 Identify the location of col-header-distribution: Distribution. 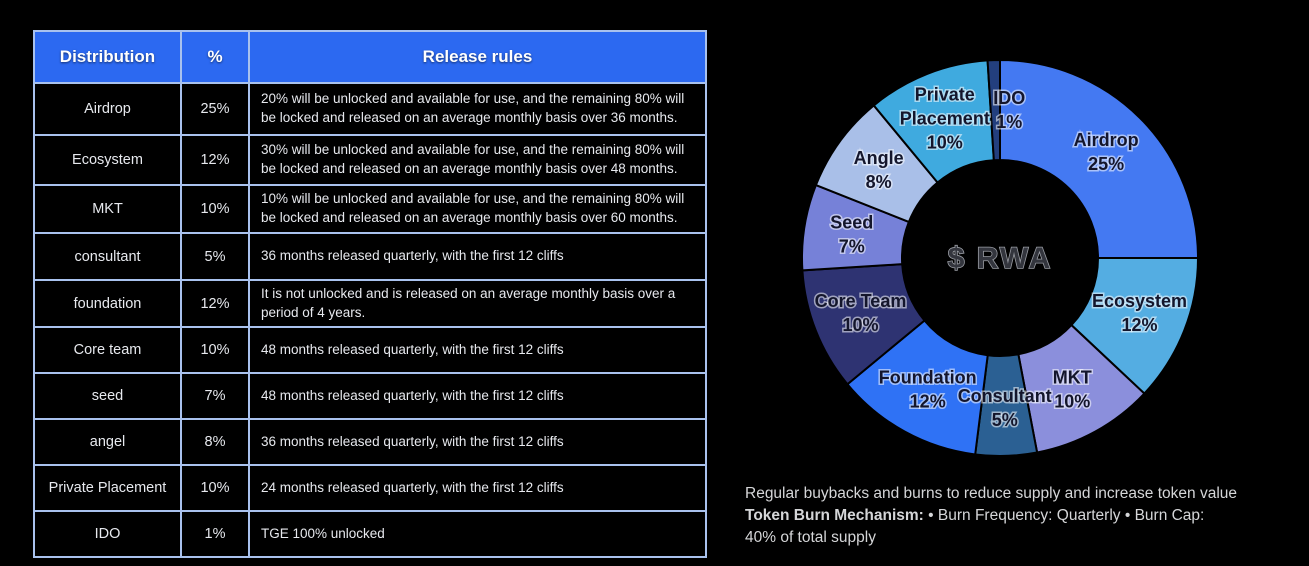
(107, 57).